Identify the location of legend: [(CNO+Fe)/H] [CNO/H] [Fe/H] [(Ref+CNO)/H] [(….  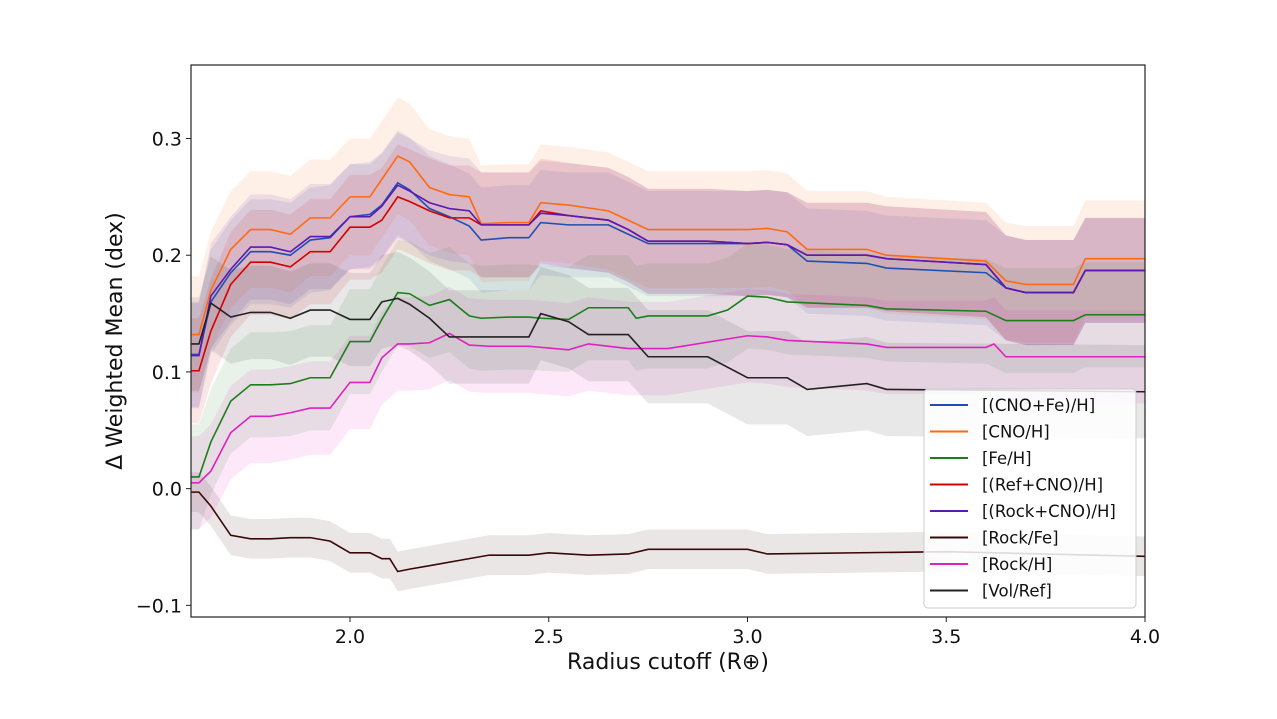
(1030, 498).